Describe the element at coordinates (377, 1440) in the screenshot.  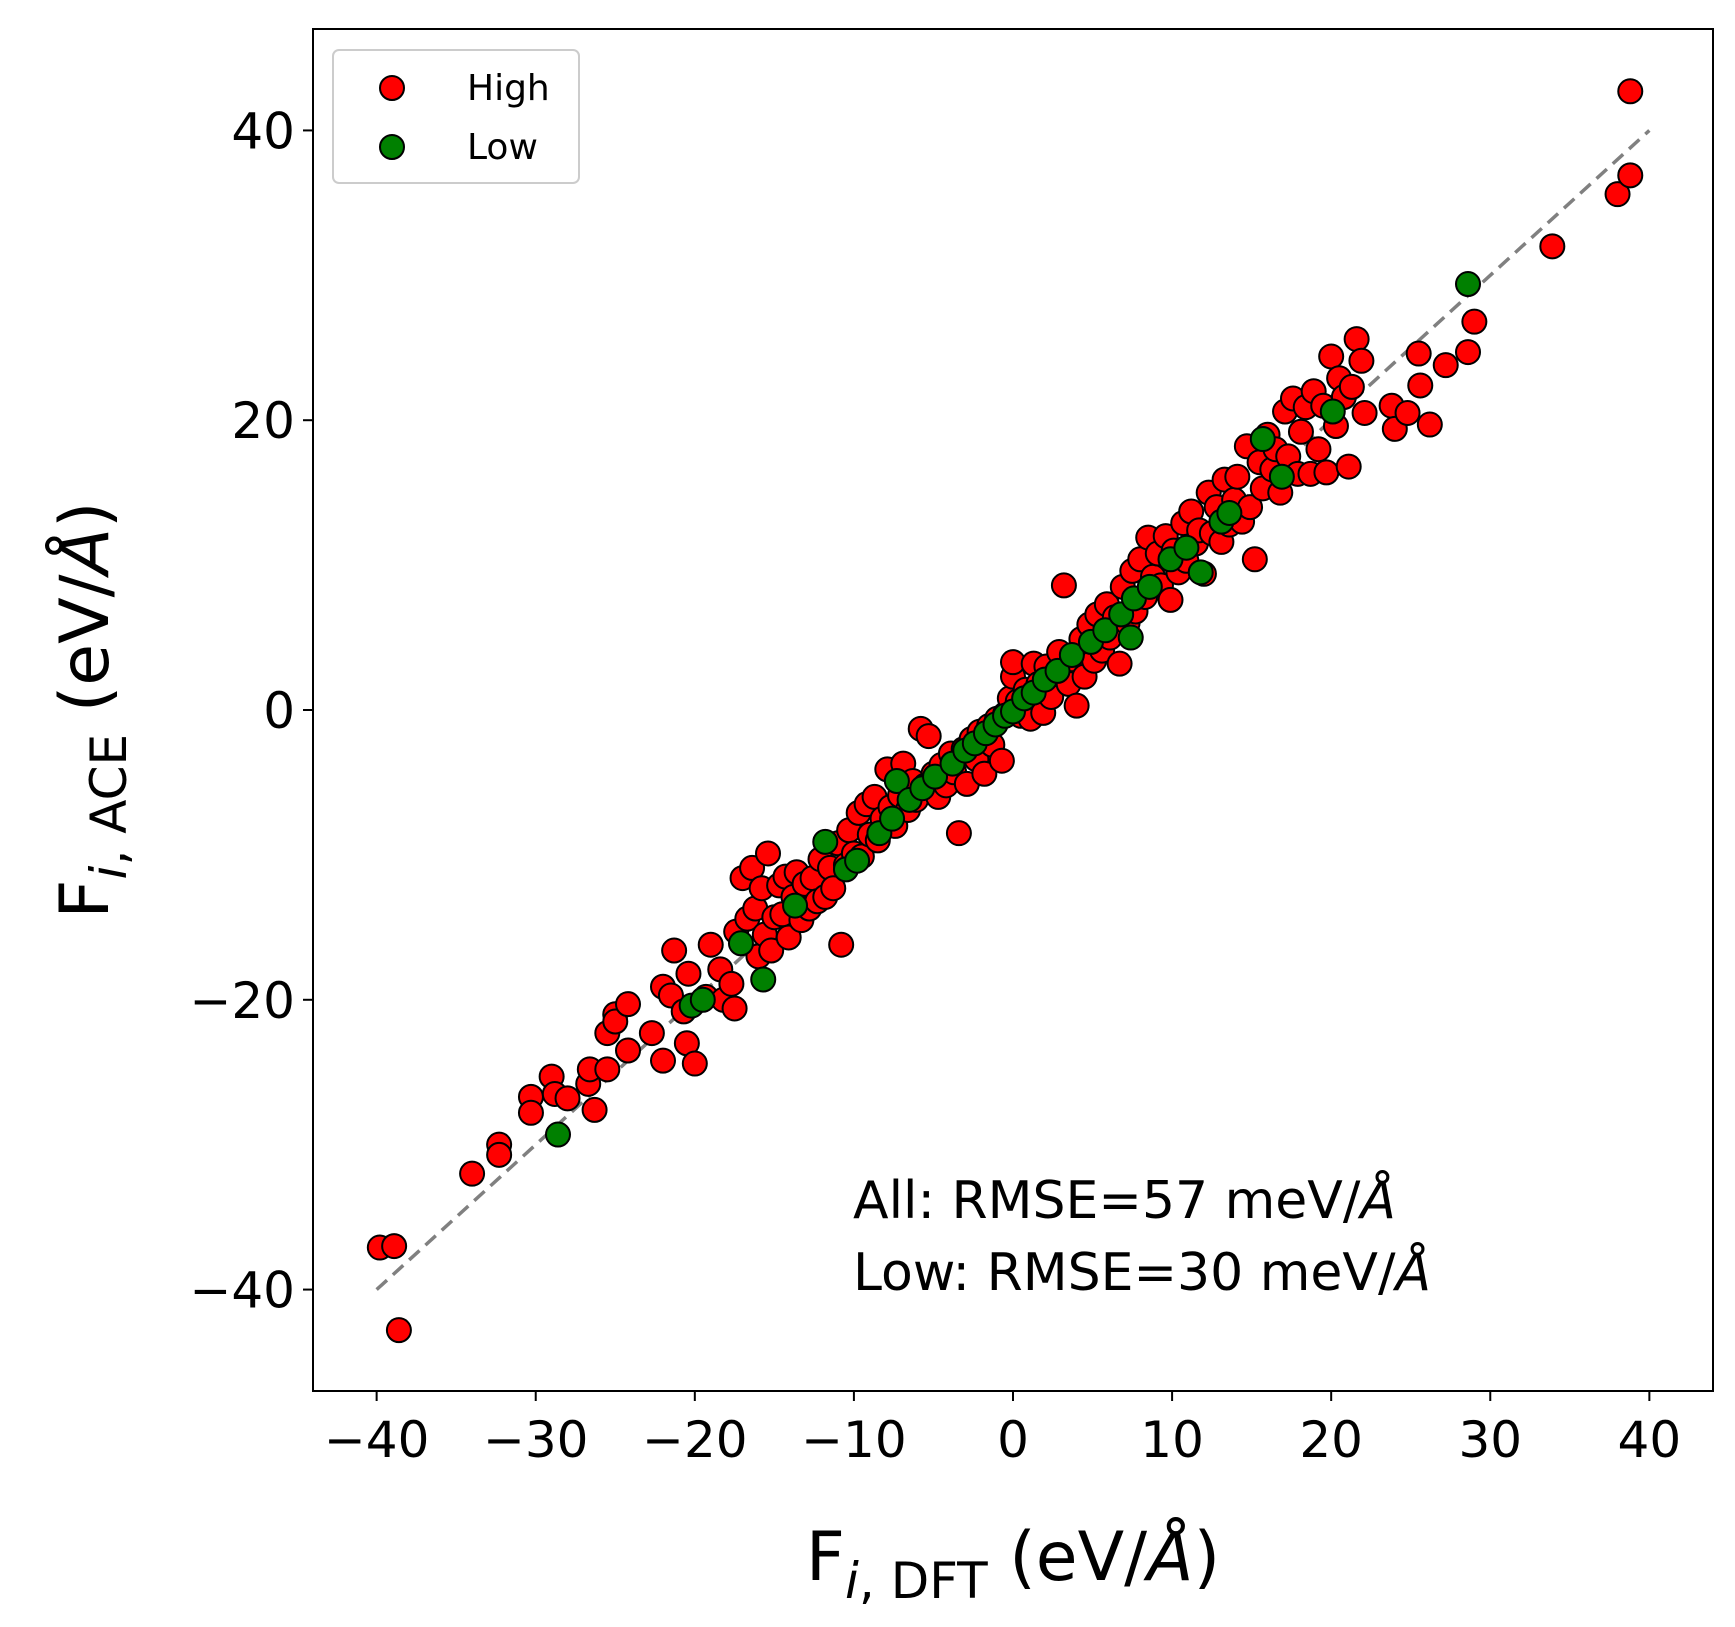
I see `x-tick-label: −40` at that location.